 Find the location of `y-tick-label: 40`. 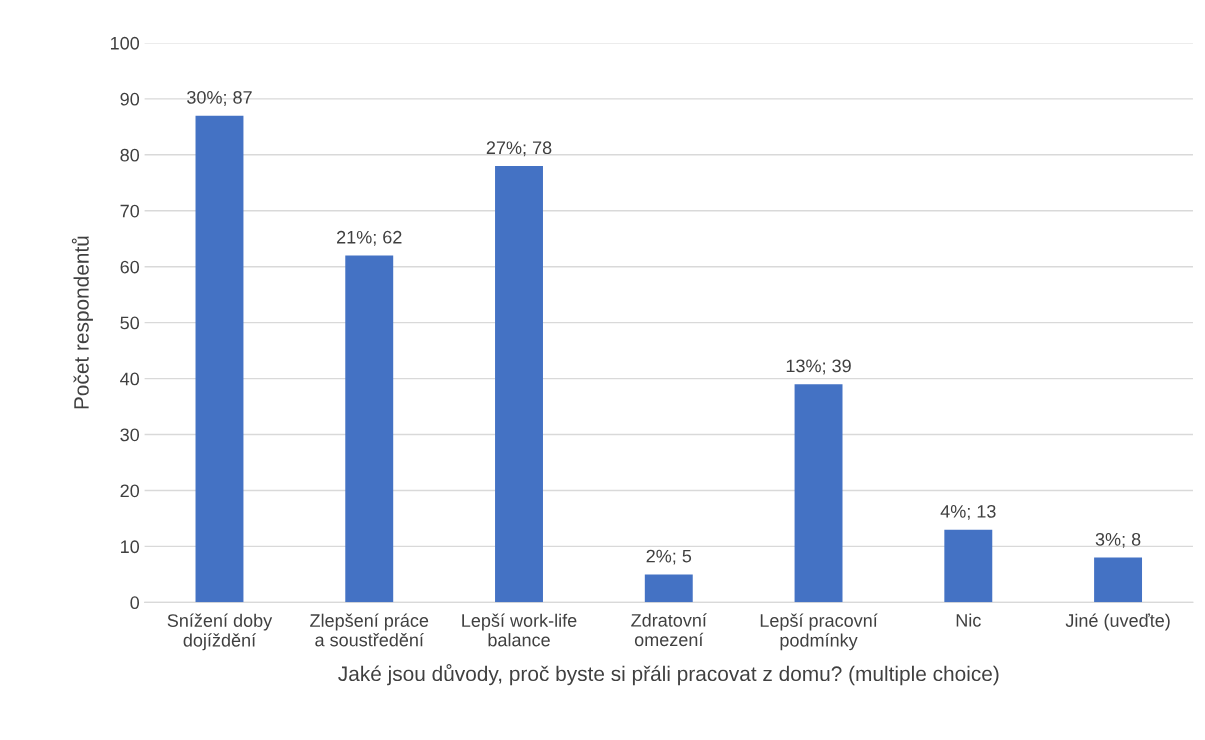

y-tick-label: 40 is located at coordinates (130, 379).